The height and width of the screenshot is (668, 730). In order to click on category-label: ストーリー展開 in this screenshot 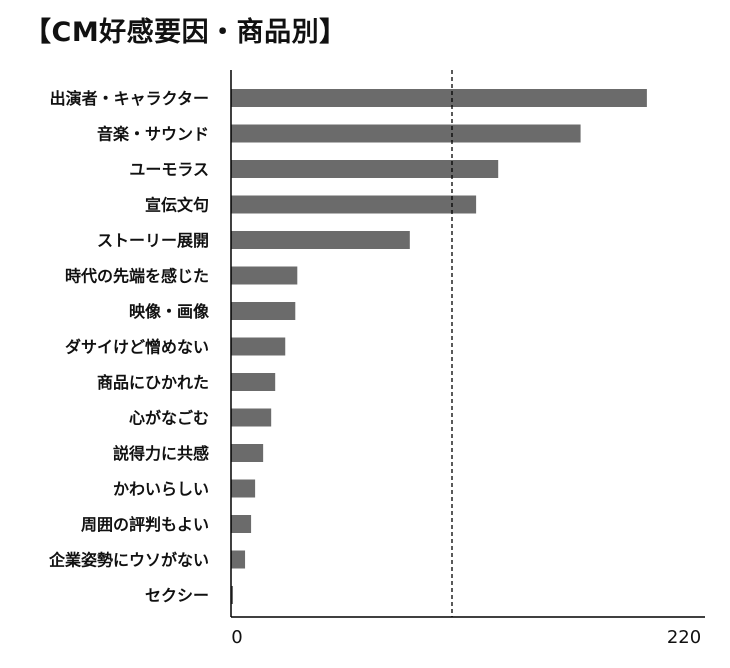, I will do `click(153, 240)`.